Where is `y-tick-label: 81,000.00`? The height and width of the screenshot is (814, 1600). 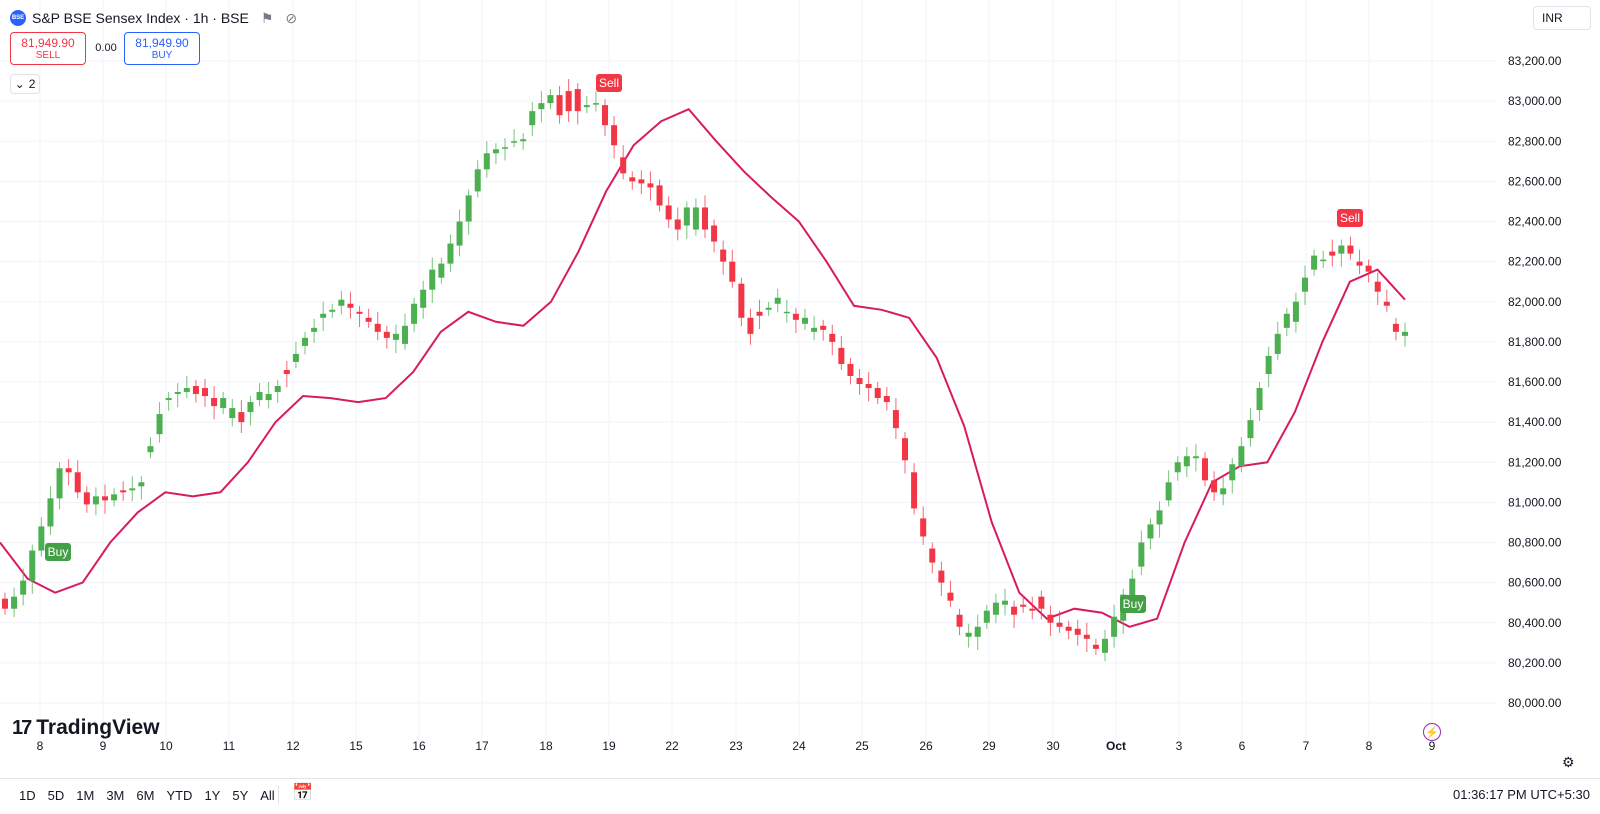
y-tick-label: 81,000.00 is located at coordinates (1535, 502).